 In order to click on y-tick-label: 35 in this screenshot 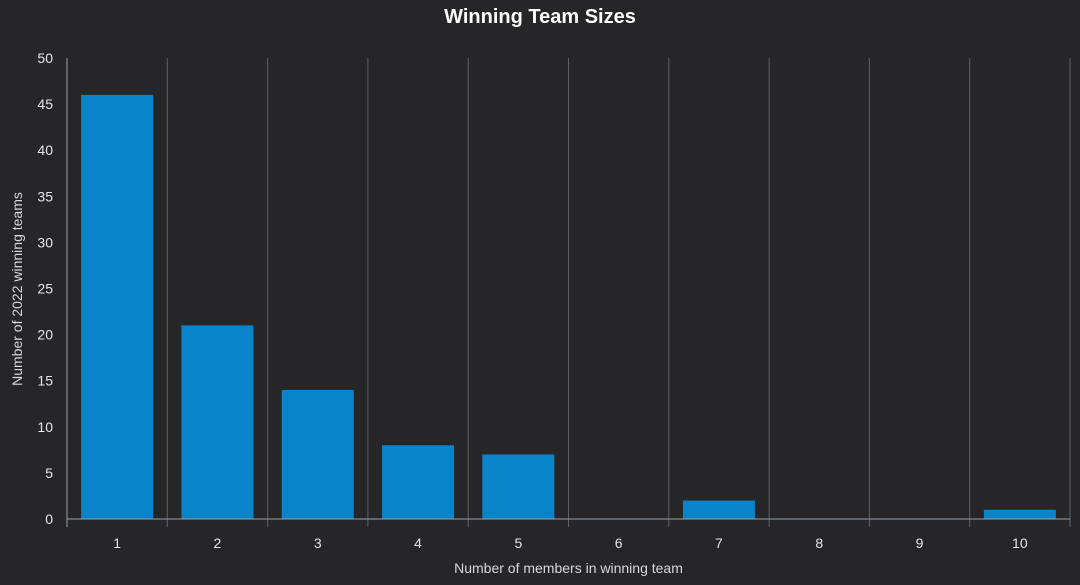, I will do `click(45, 196)`.